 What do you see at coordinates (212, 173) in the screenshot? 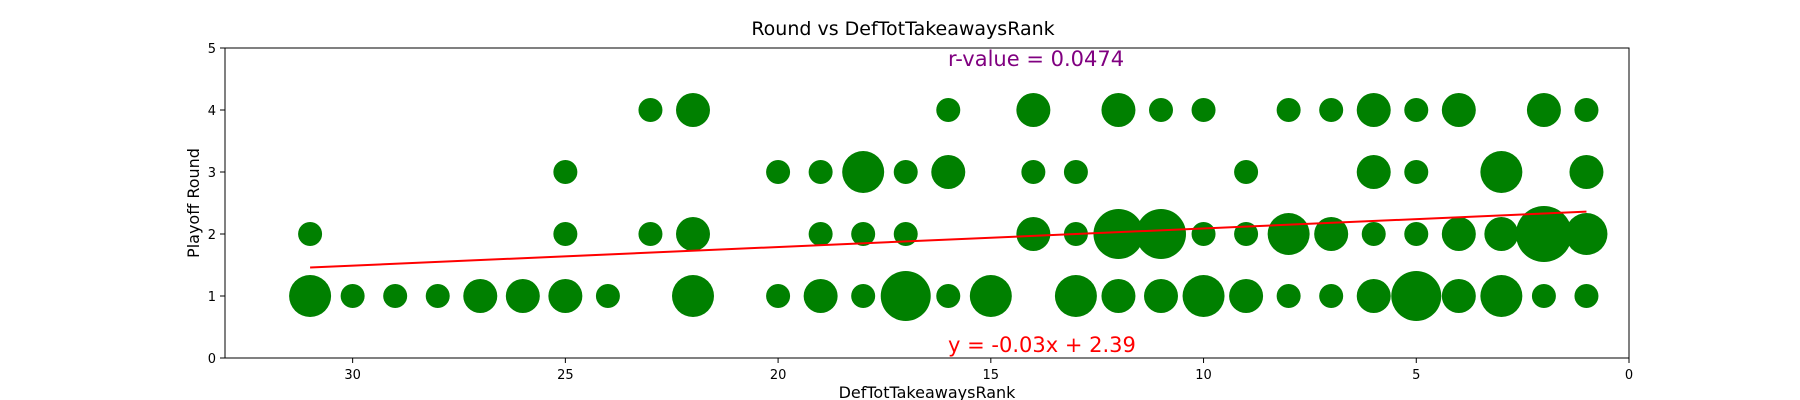
I see `y-tick-label: 3` at bounding box center [212, 173].